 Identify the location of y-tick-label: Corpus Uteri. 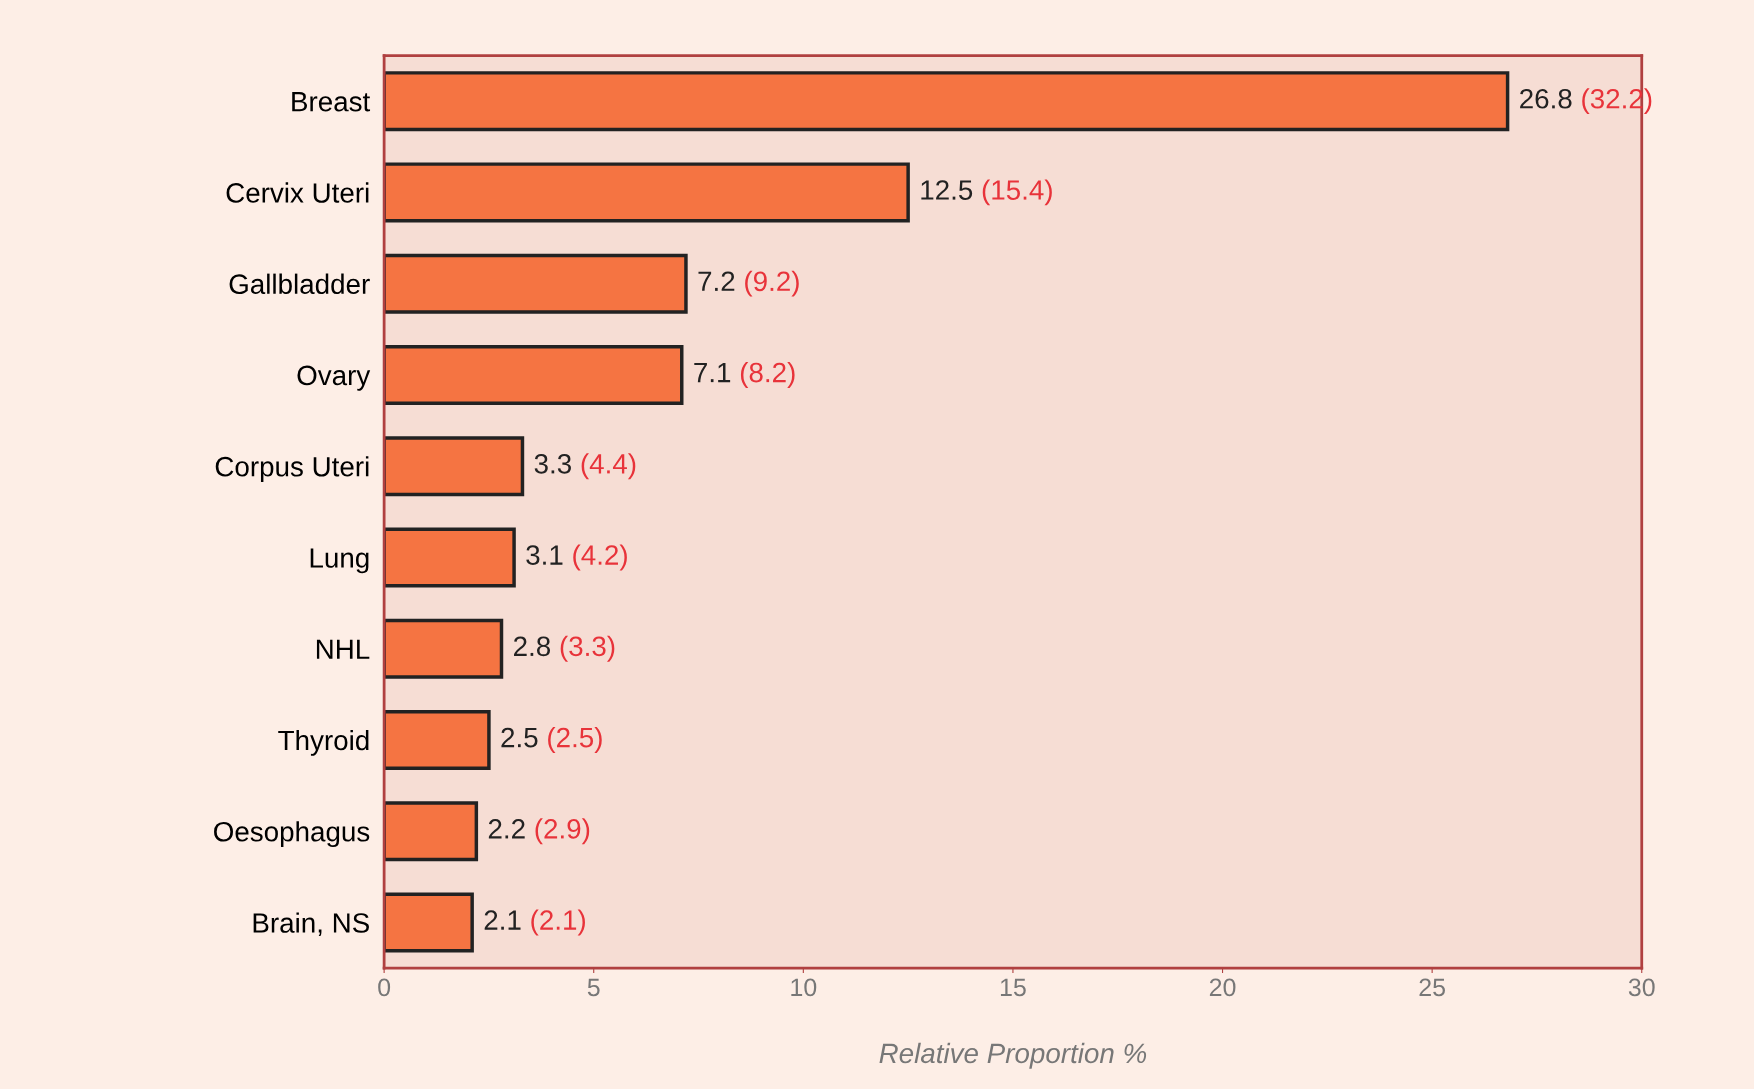
(292, 469).